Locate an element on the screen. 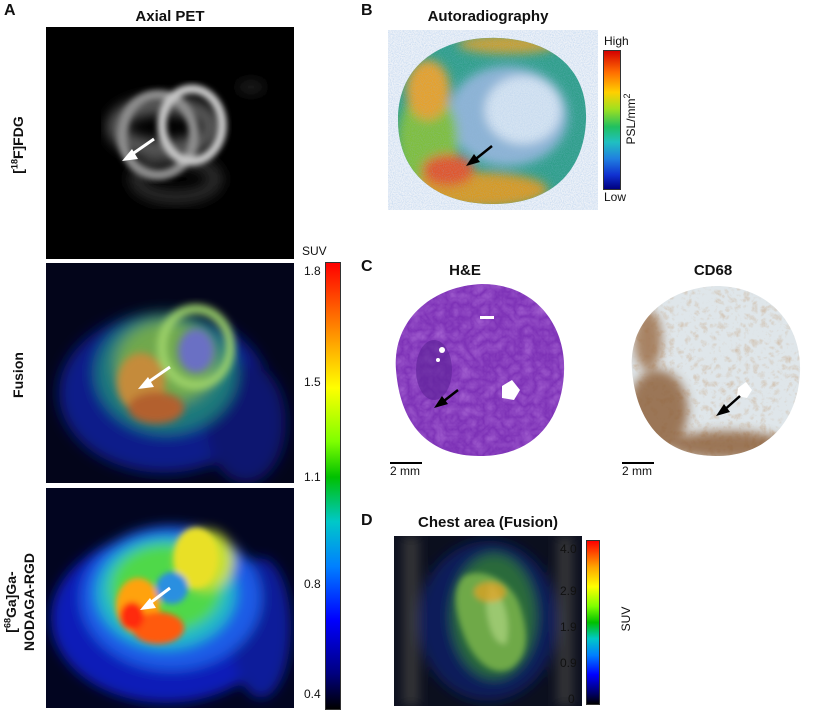 The image size is (829, 712). colorbar-a-tick: 0.8 is located at coordinates (312, 584).